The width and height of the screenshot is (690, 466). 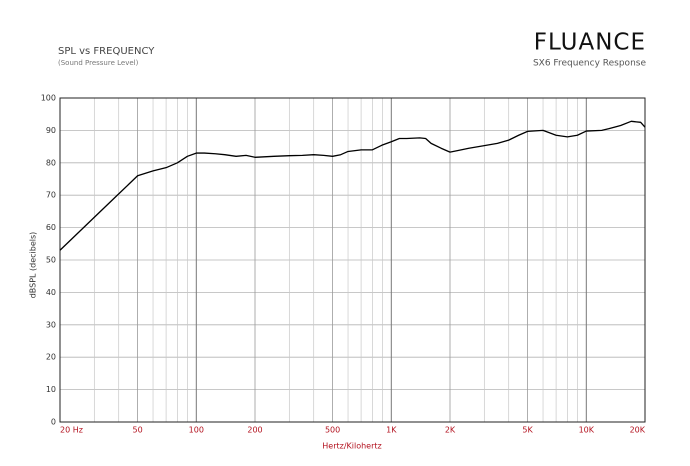 What do you see at coordinates (51, 292) in the screenshot?
I see `y-tick-label: 40` at bounding box center [51, 292].